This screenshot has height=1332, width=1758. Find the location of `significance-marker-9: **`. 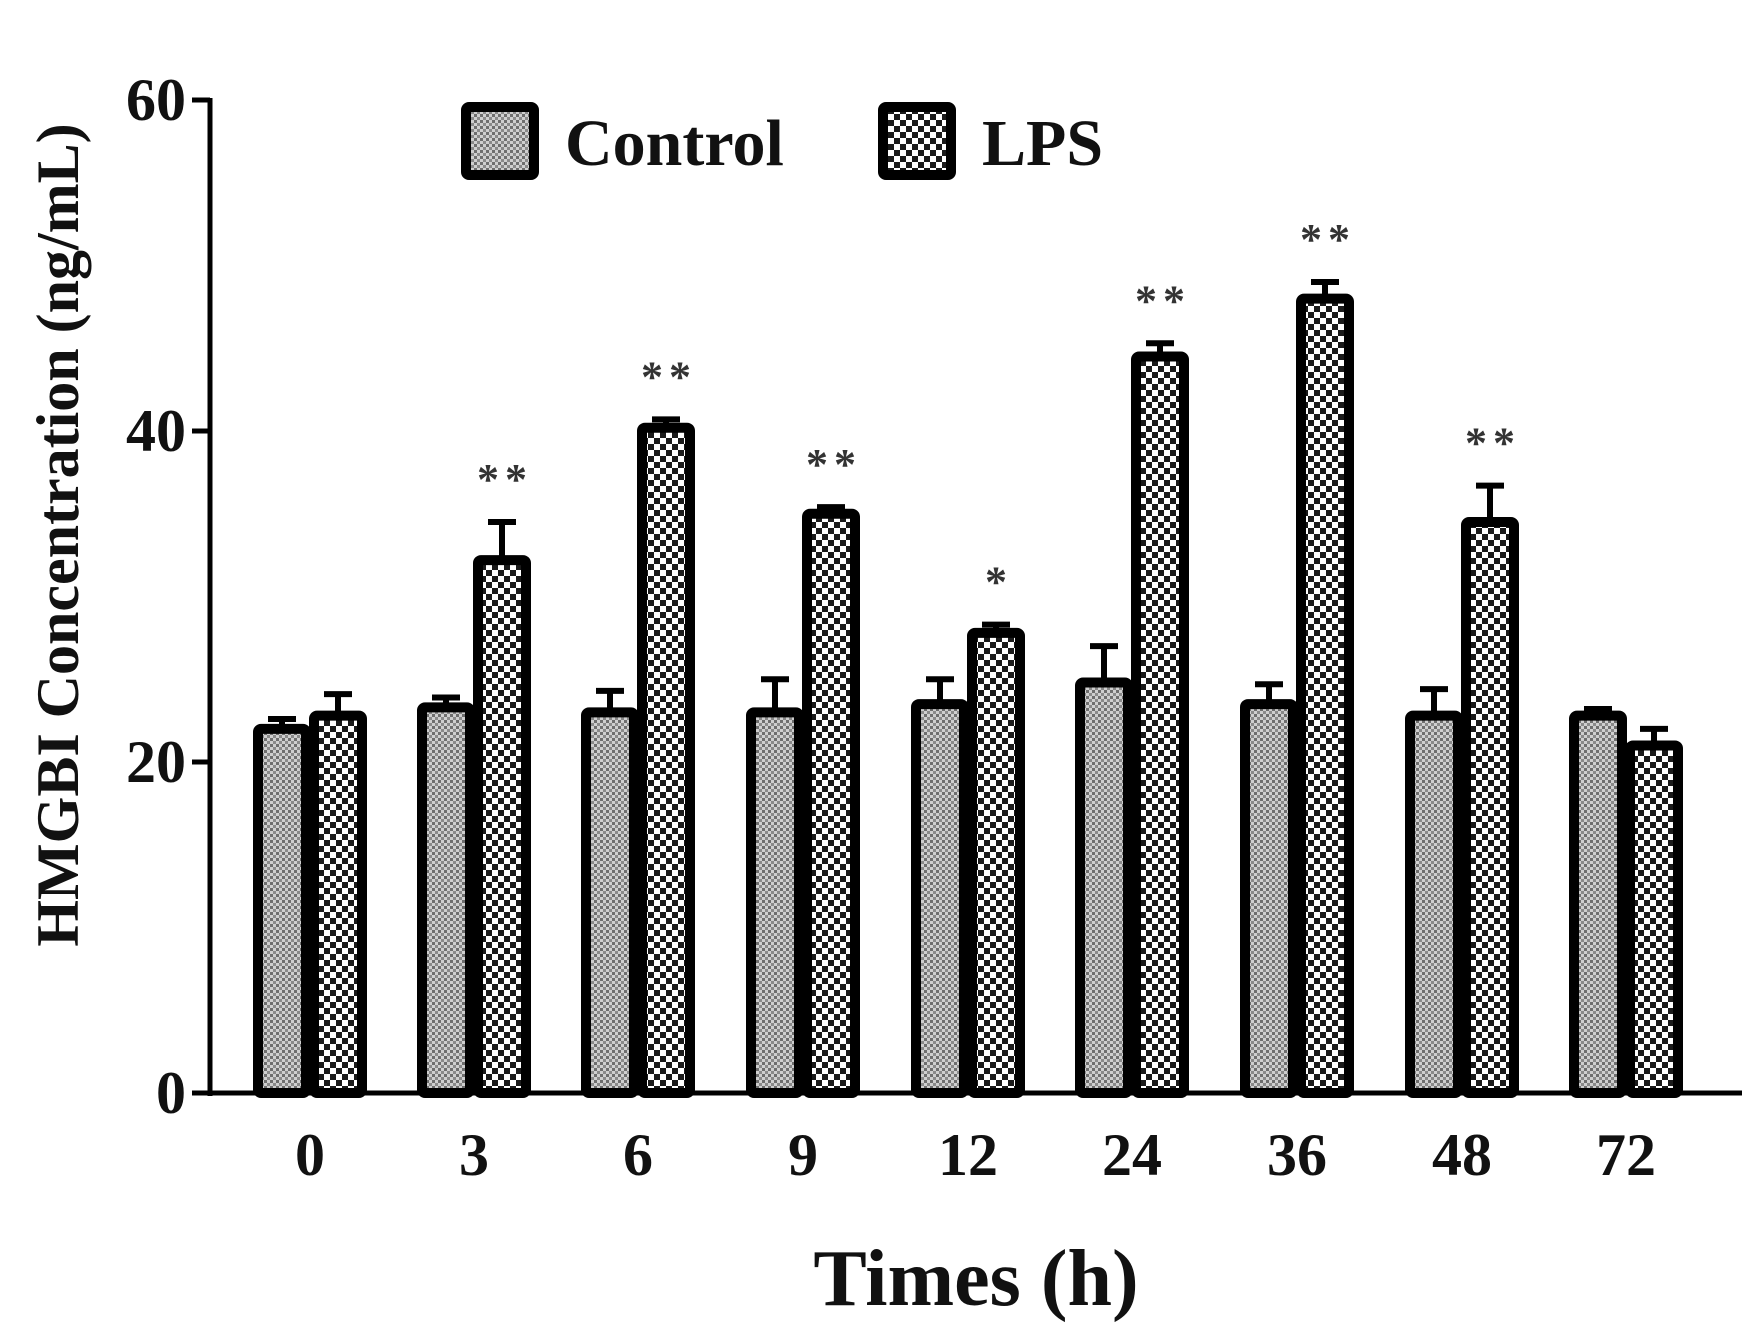

significance-marker-9: ** is located at coordinates (834, 464).